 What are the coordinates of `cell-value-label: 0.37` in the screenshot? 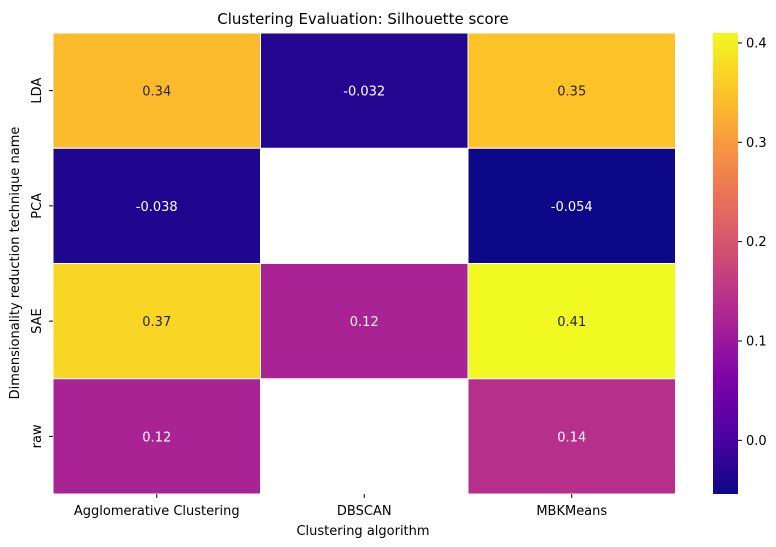 It's located at (156, 322).